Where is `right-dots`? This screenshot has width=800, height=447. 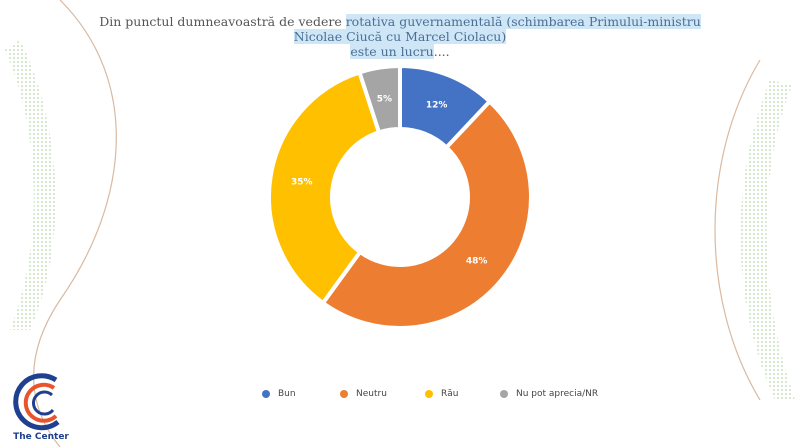 right-dots is located at coordinates (767, 240).